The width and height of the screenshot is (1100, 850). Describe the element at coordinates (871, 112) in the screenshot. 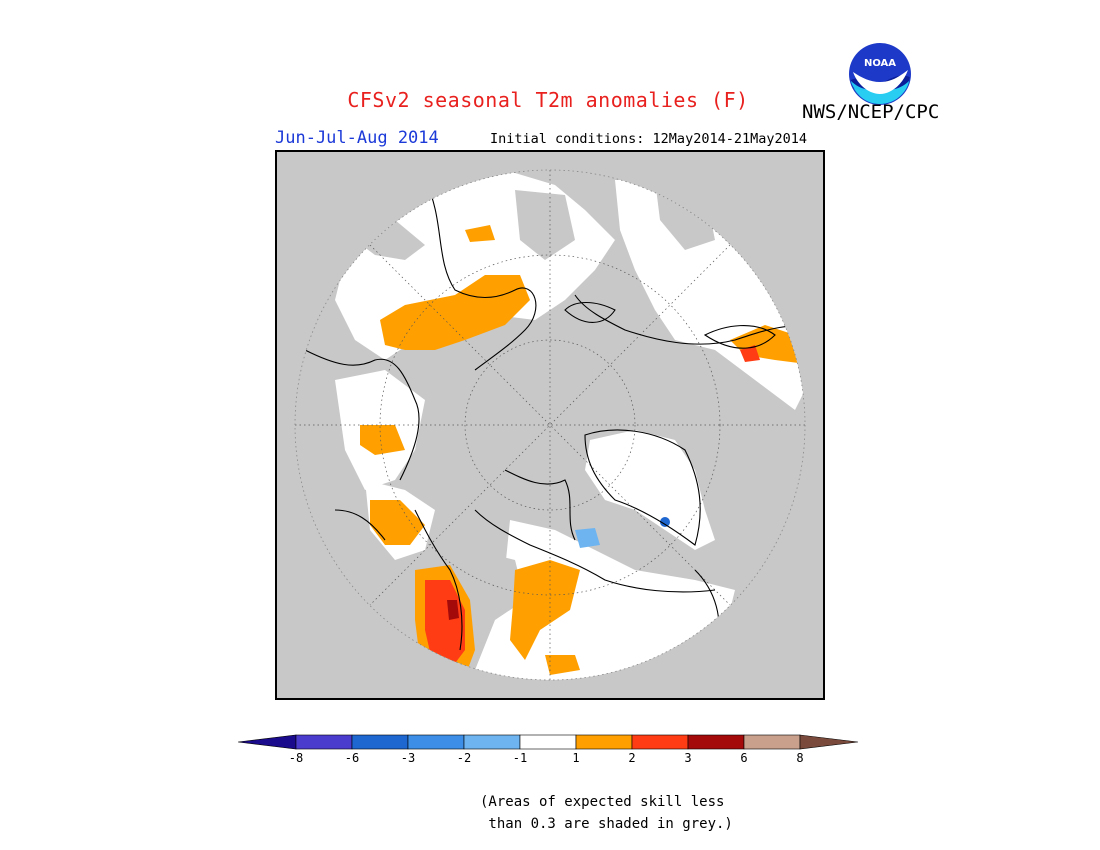

I see `agency-label: NWS/NCEP/CPC` at that location.